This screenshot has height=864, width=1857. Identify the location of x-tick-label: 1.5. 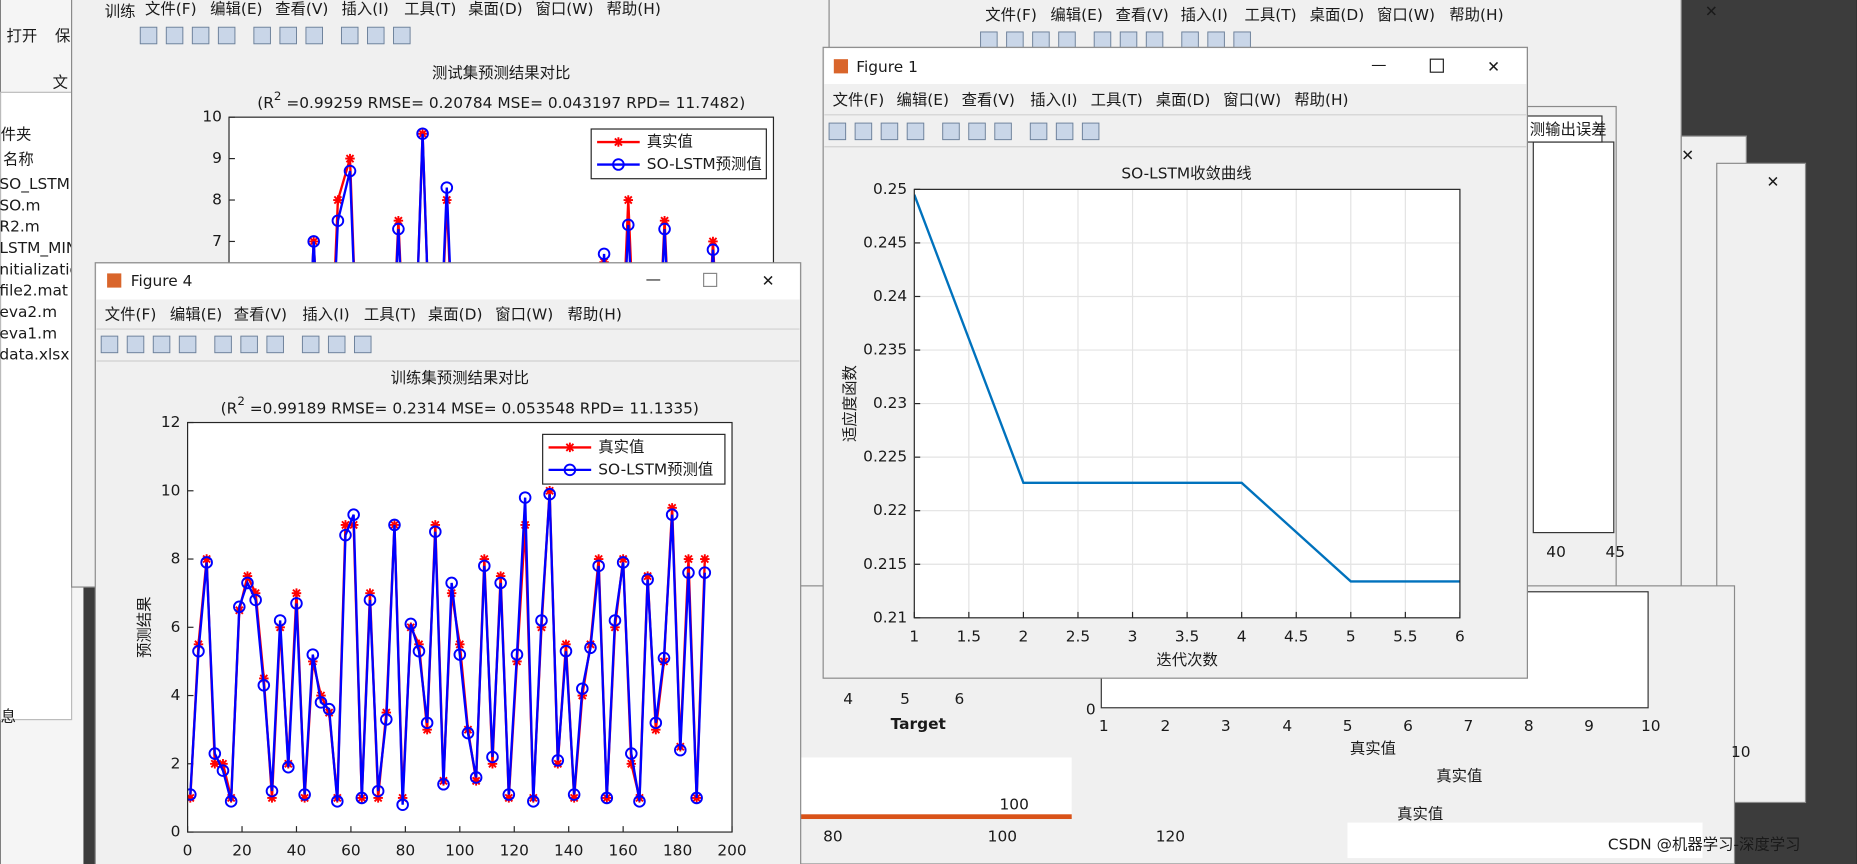
(969, 636).